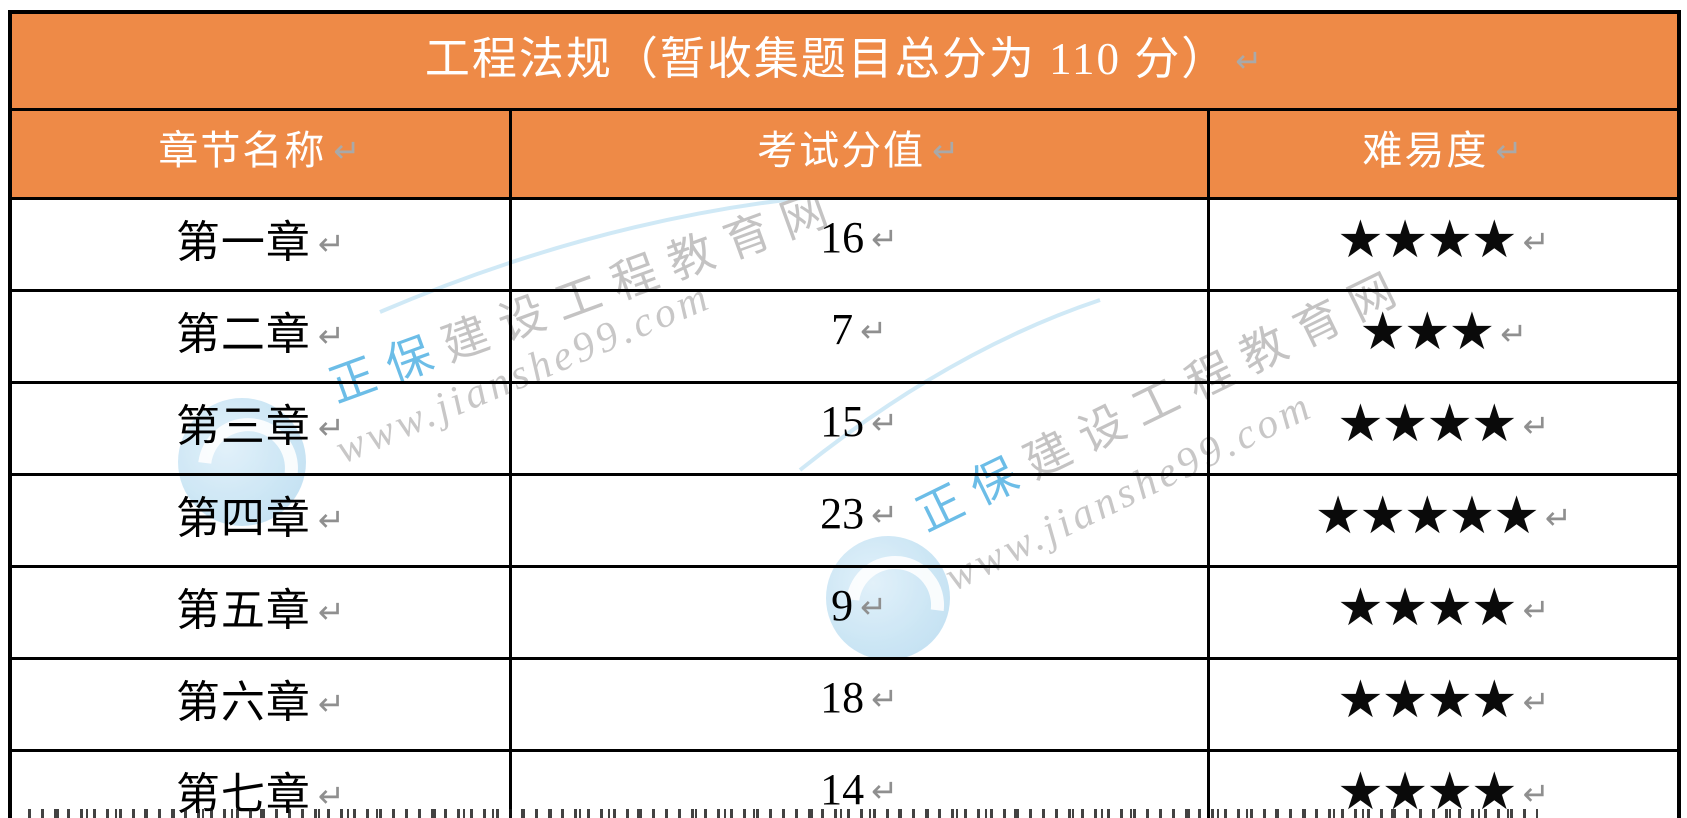  What do you see at coordinates (260, 154) in the screenshot?
I see `column-header-chapter: 章节名称 ↵` at bounding box center [260, 154].